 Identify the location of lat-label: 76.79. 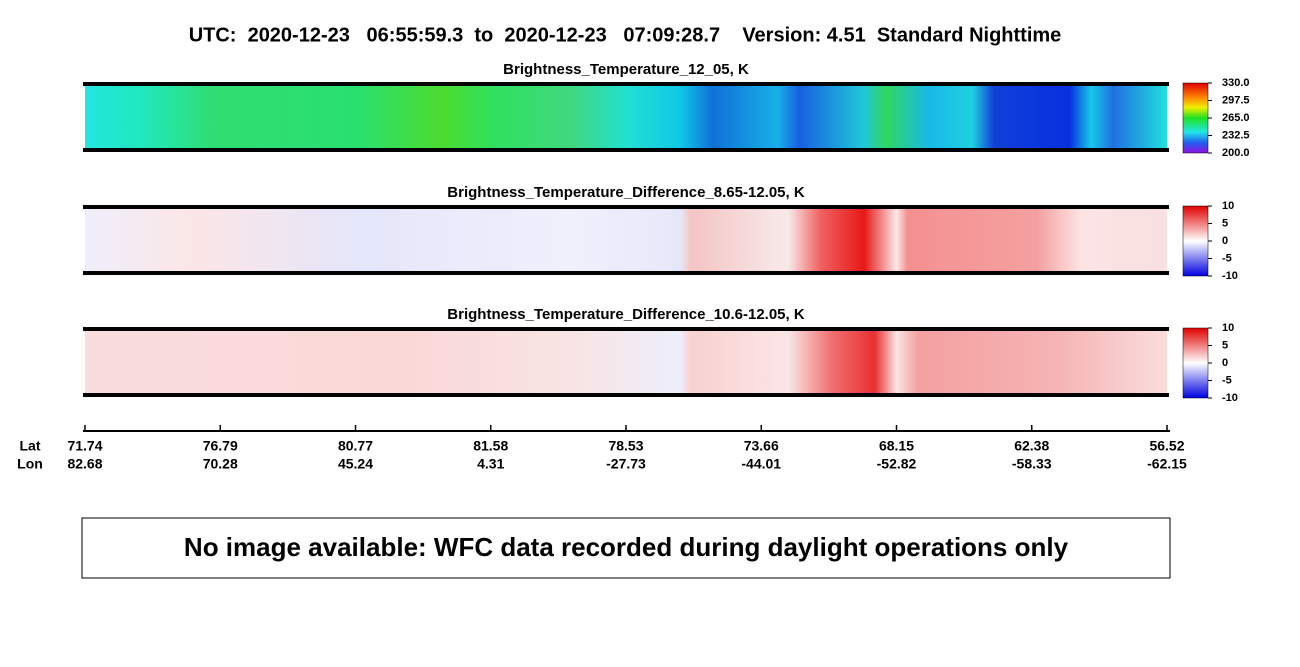
(220, 446).